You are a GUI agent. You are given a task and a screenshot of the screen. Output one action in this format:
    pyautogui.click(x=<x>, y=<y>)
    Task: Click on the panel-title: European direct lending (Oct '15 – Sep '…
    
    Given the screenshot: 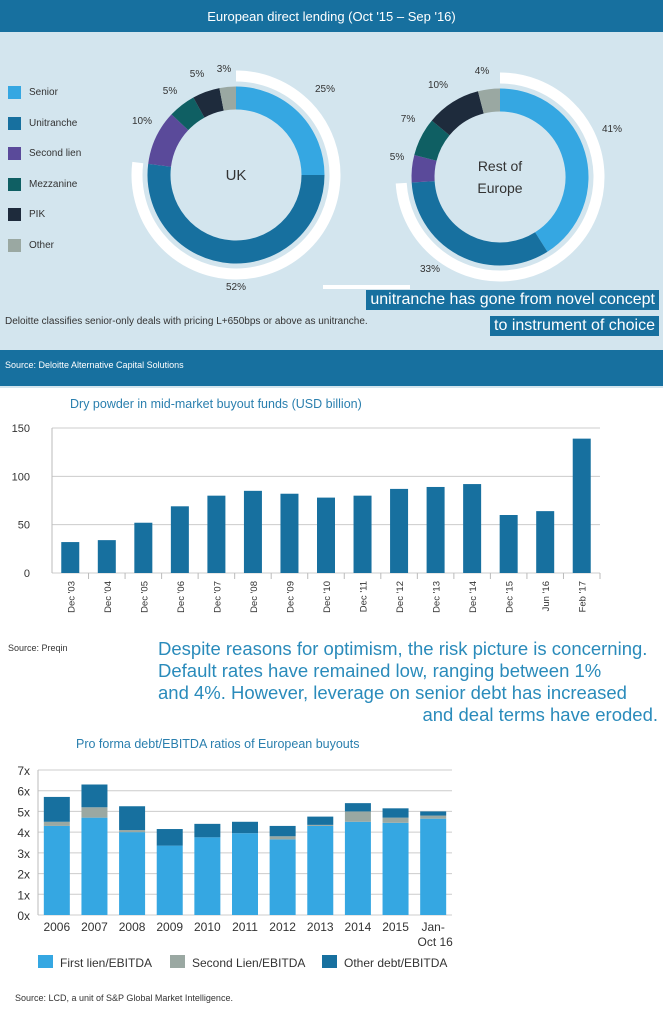 What is the action you would take?
    pyautogui.click(x=331, y=16)
    